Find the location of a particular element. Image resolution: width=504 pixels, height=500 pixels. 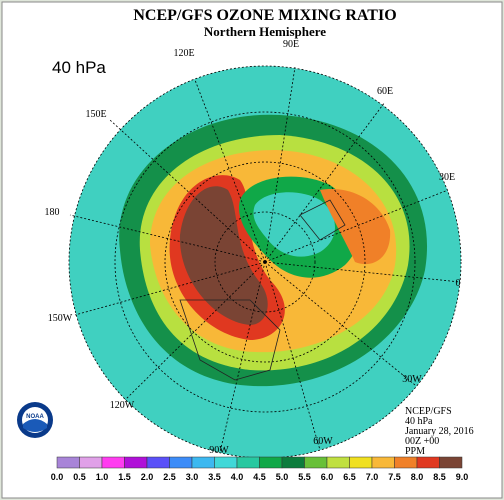

level-label: 40 hPa is located at coordinates (79, 67).